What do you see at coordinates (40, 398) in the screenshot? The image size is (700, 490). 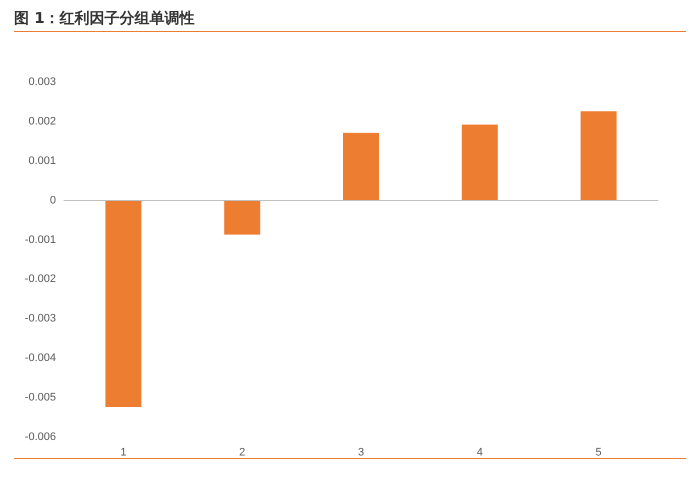 I see `y-tick-label: -0.005` at bounding box center [40, 398].